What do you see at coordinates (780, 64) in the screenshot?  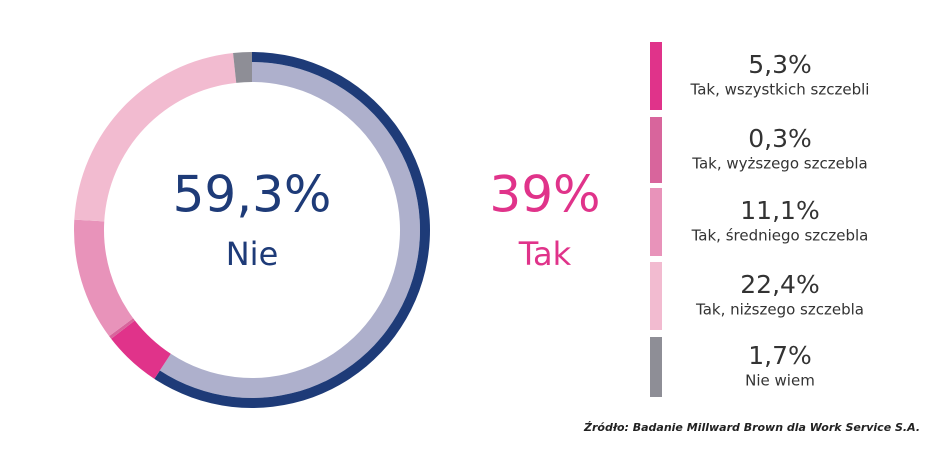 I see `legend-value: 5,3%` at bounding box center [780, 64].